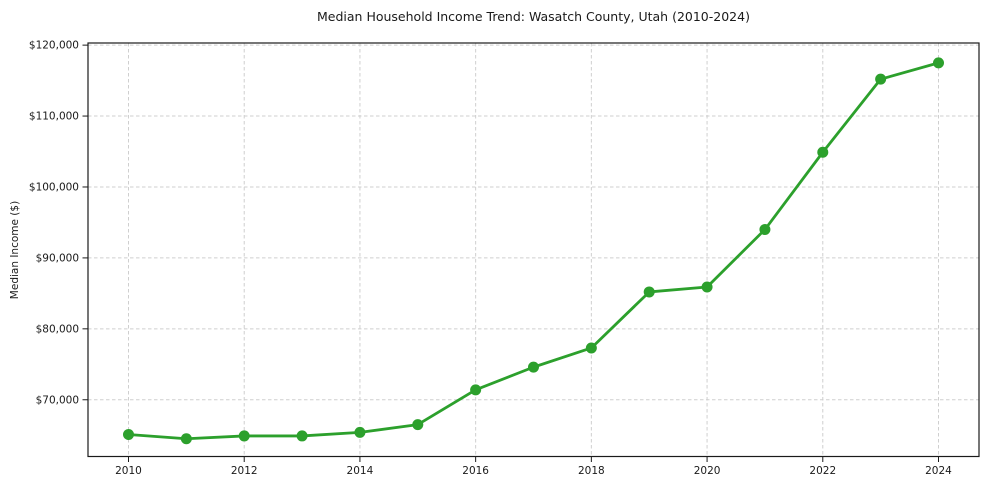 This screenshot has width=989, height=490. What do you see at coordinates (822, 471) in the screenshot?
I see `x-tick-label: 2022` at bounding box center [822, 471].